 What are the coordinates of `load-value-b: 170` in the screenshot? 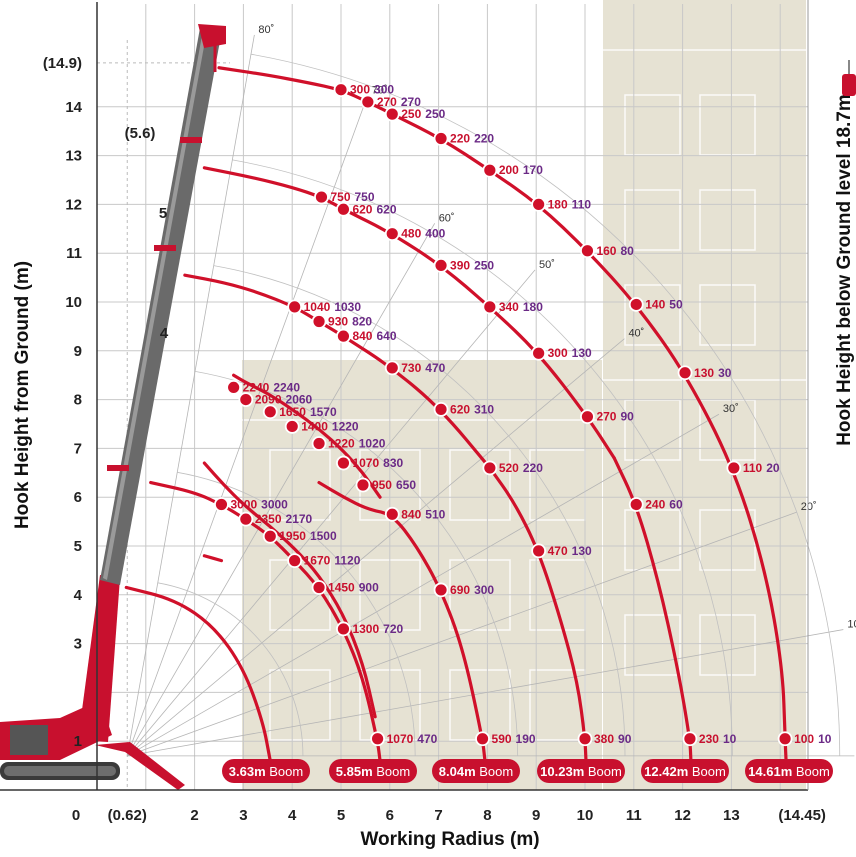 It's located at (533, 170).